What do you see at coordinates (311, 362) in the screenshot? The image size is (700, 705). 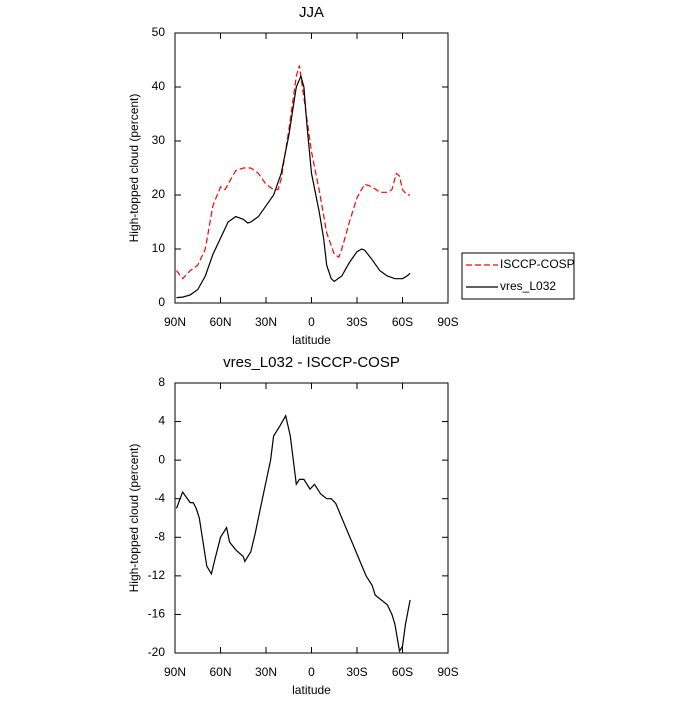 I see `chart-title: vres_L032 - ISCCP-COSP` at bounding box center [311, 362].